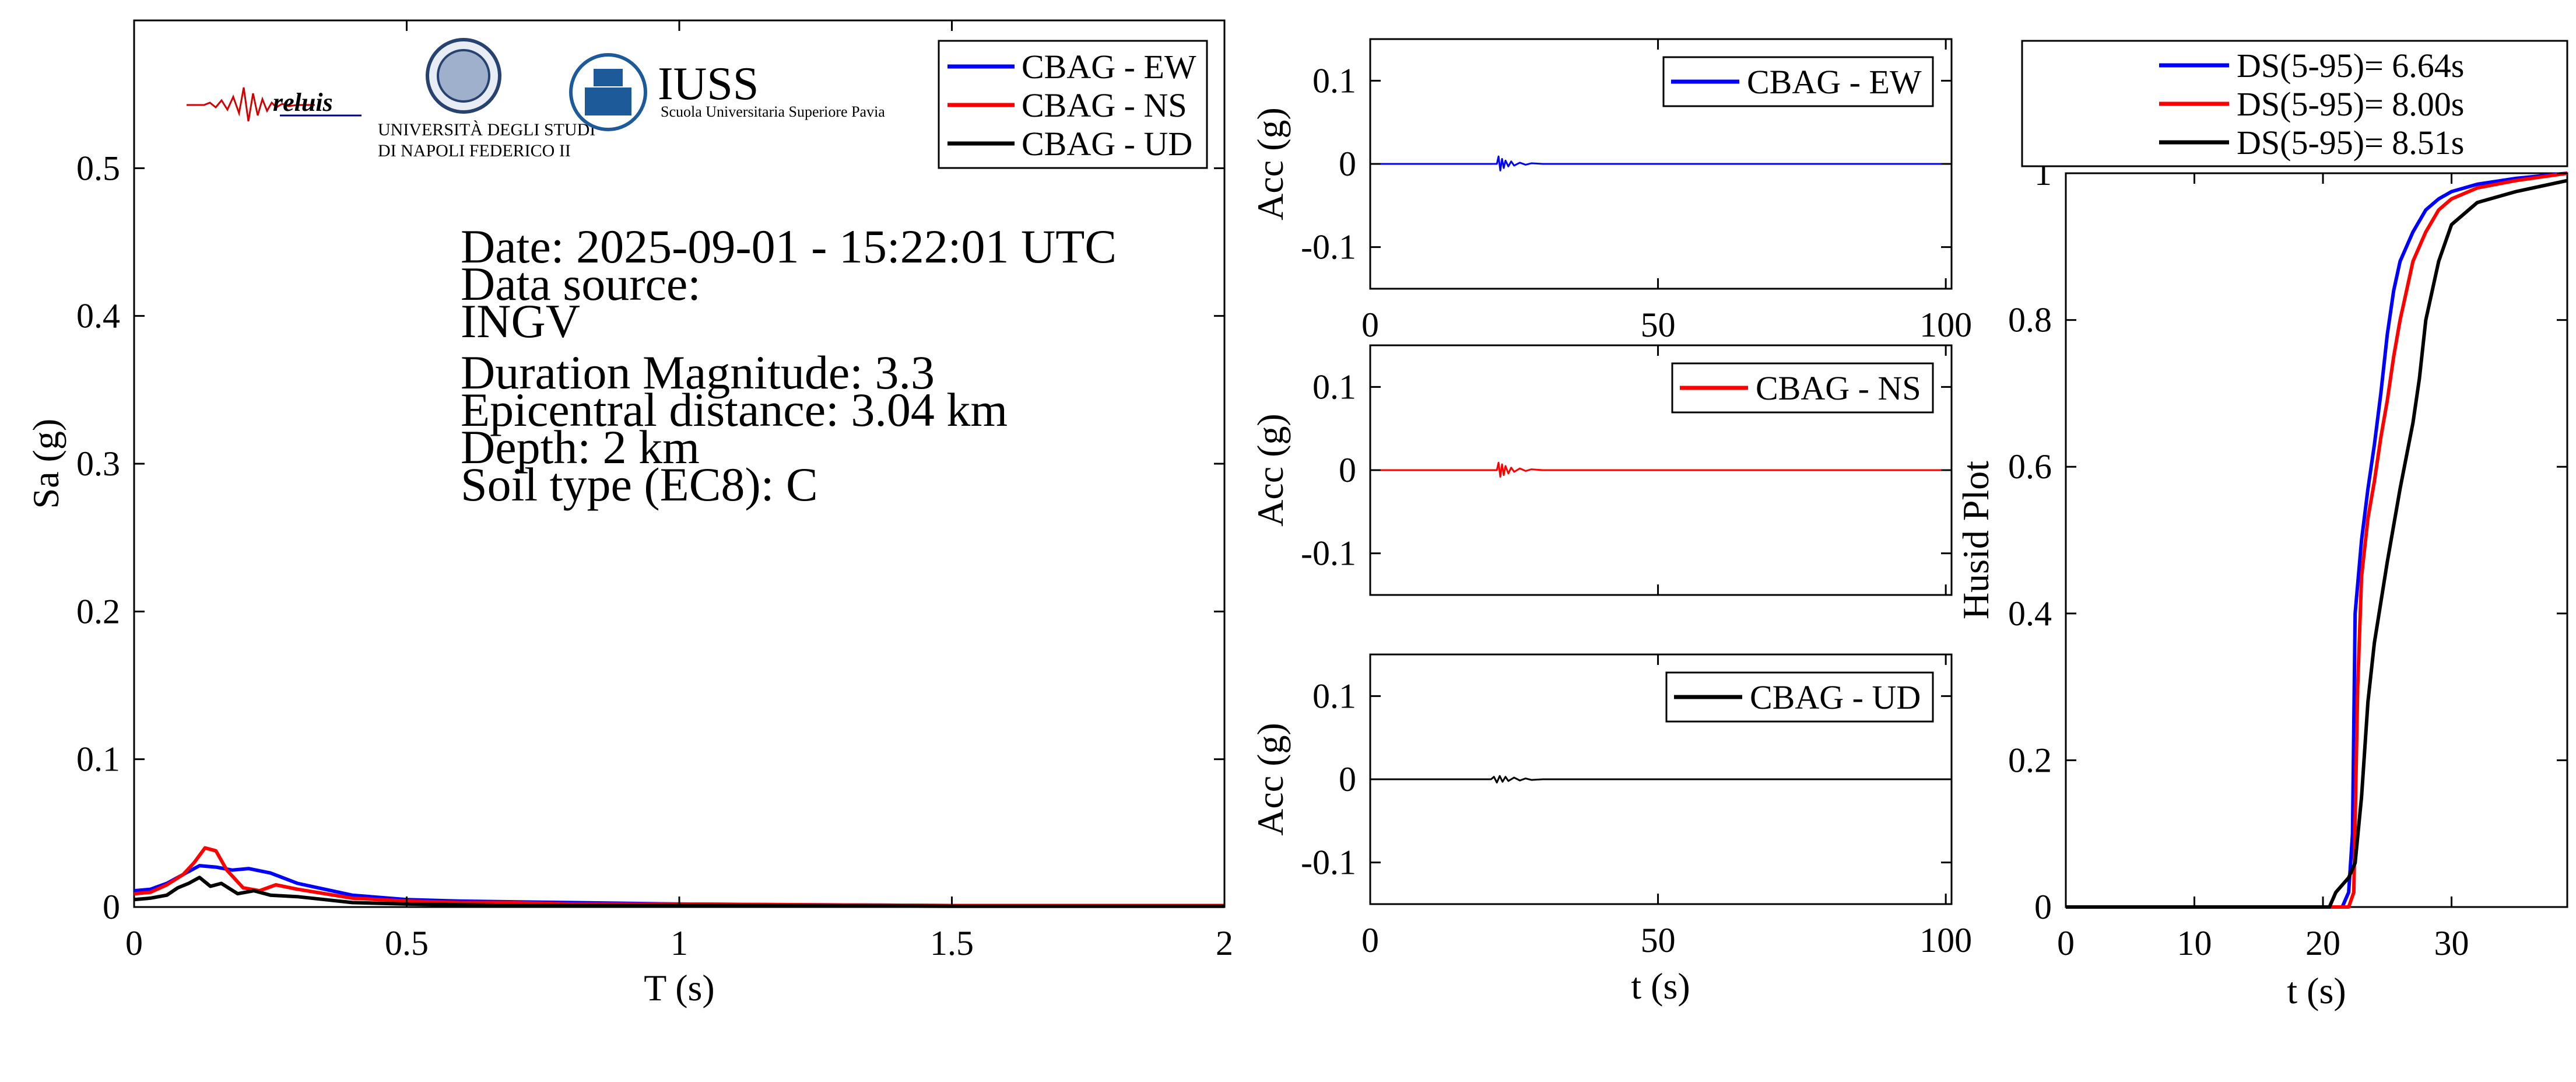 This screenshot has width=2576, height=1082. Describe the element at coordinates (1104, 105) in the screenshot. I see `spectra-legend-label-ns: CBAG - NS` at that location.